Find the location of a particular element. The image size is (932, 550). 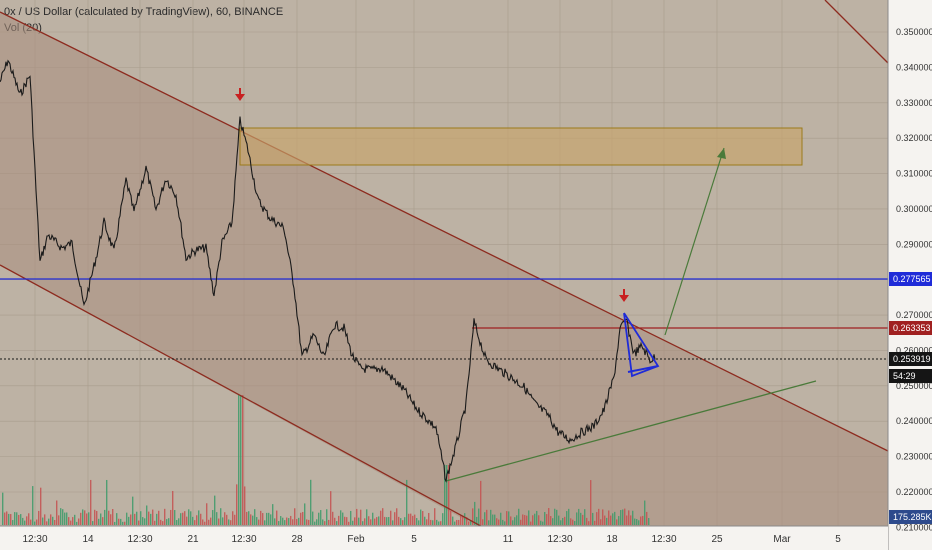

time-tick-label: 5 is located at coordinates (838, 539).